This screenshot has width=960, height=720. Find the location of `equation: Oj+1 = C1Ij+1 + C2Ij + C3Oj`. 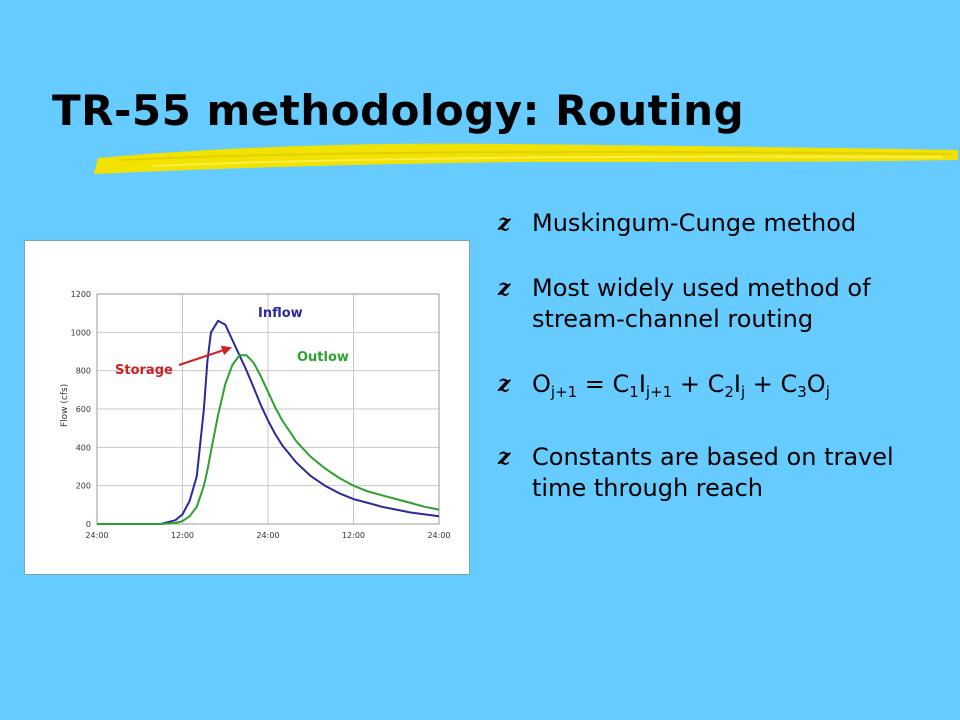

equation: Oj+1 = C1Ij+1 + C2Ij + C3Oj is located at coordinates (681, 385).